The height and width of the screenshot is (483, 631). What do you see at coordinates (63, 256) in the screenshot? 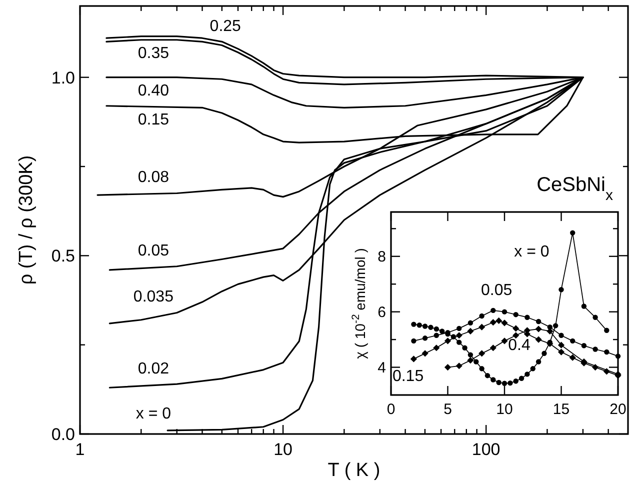
I see `y-tick-label: 0.5` at bounding box center [63, 256].